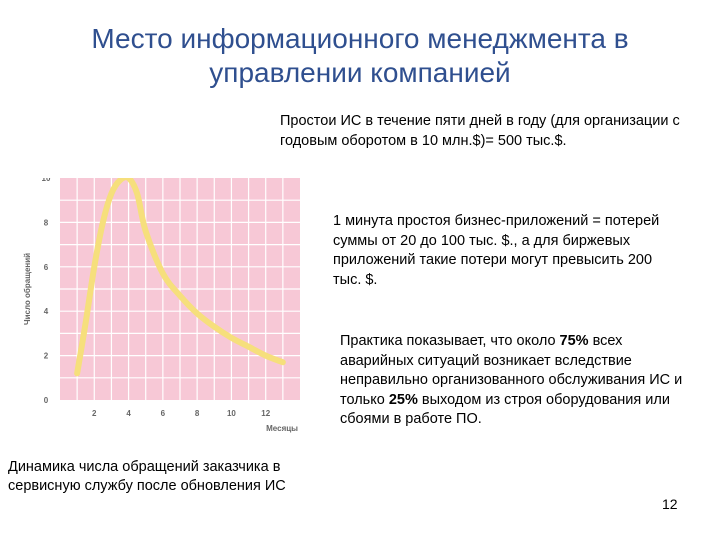 Image resolution: width=720 pixels, height=540 pixels. What do you see at coordinates (360, 72) in the screenshot?
I see `title-line-2: управлении компанией` at bounding box center [360, 72].